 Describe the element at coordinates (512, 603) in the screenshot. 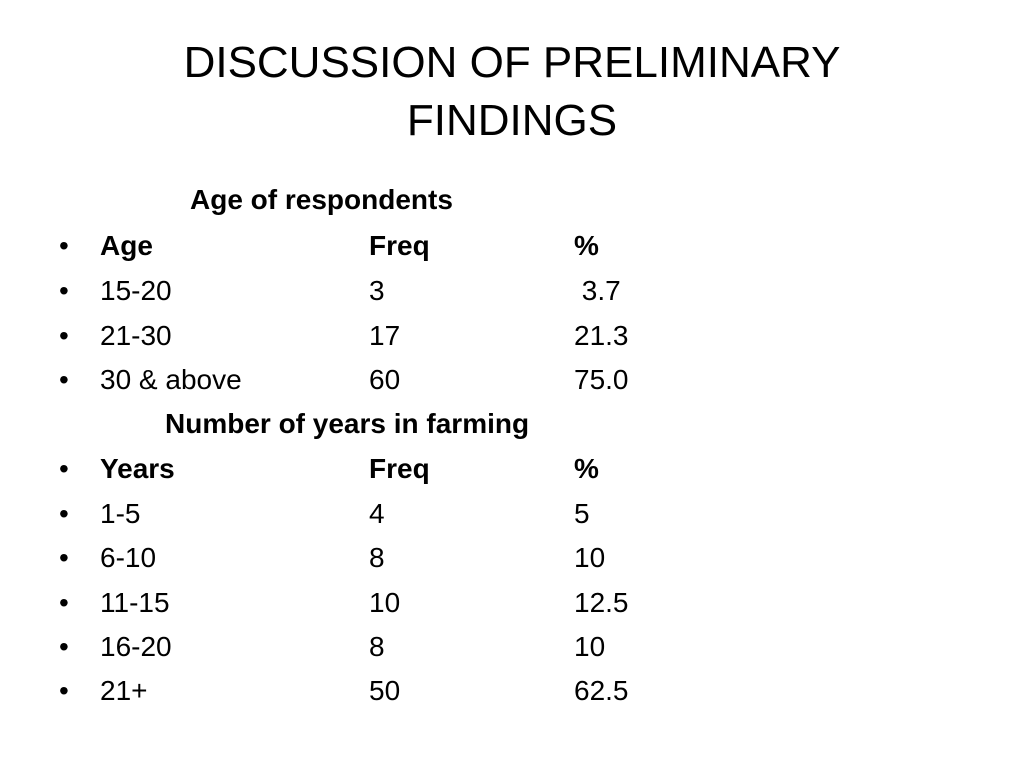

I see `farming-table-row: • 11-15 10 12.5` at that location.